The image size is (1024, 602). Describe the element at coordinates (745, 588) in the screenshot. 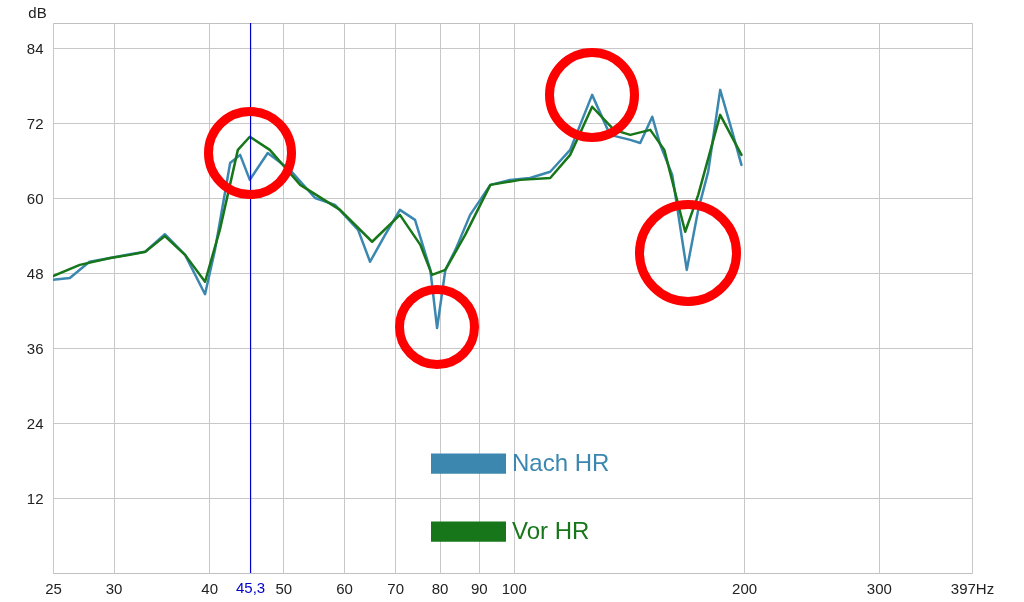

I see `x-tick-label: 200` at that location.